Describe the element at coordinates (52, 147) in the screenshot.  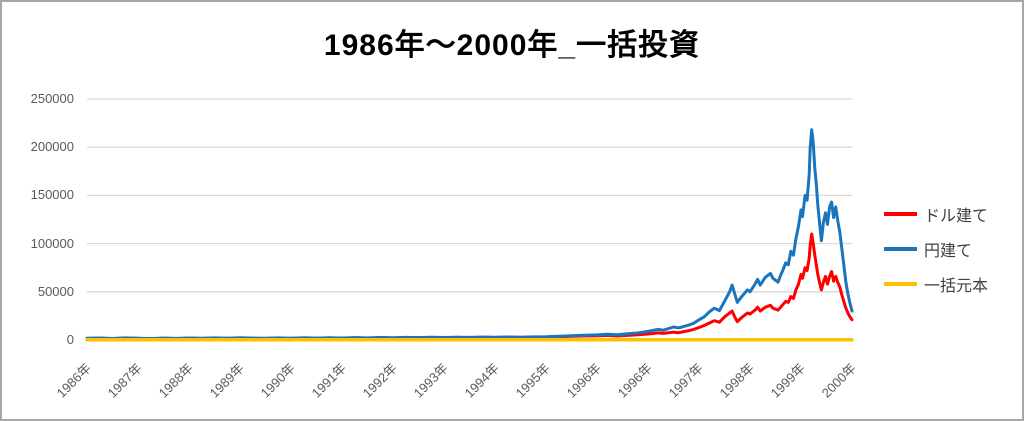
I see `y-axis-tick-label: 200000` at that location.